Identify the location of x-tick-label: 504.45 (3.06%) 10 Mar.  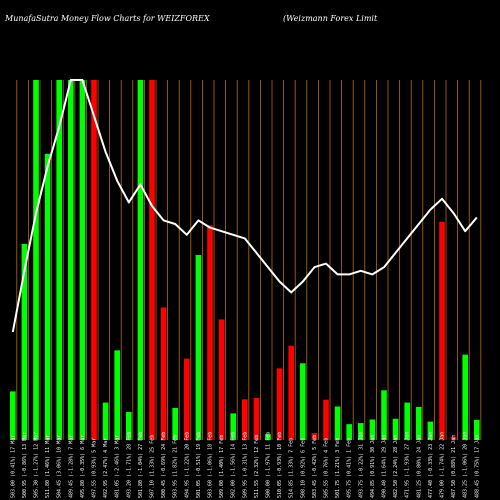
(60, 466).